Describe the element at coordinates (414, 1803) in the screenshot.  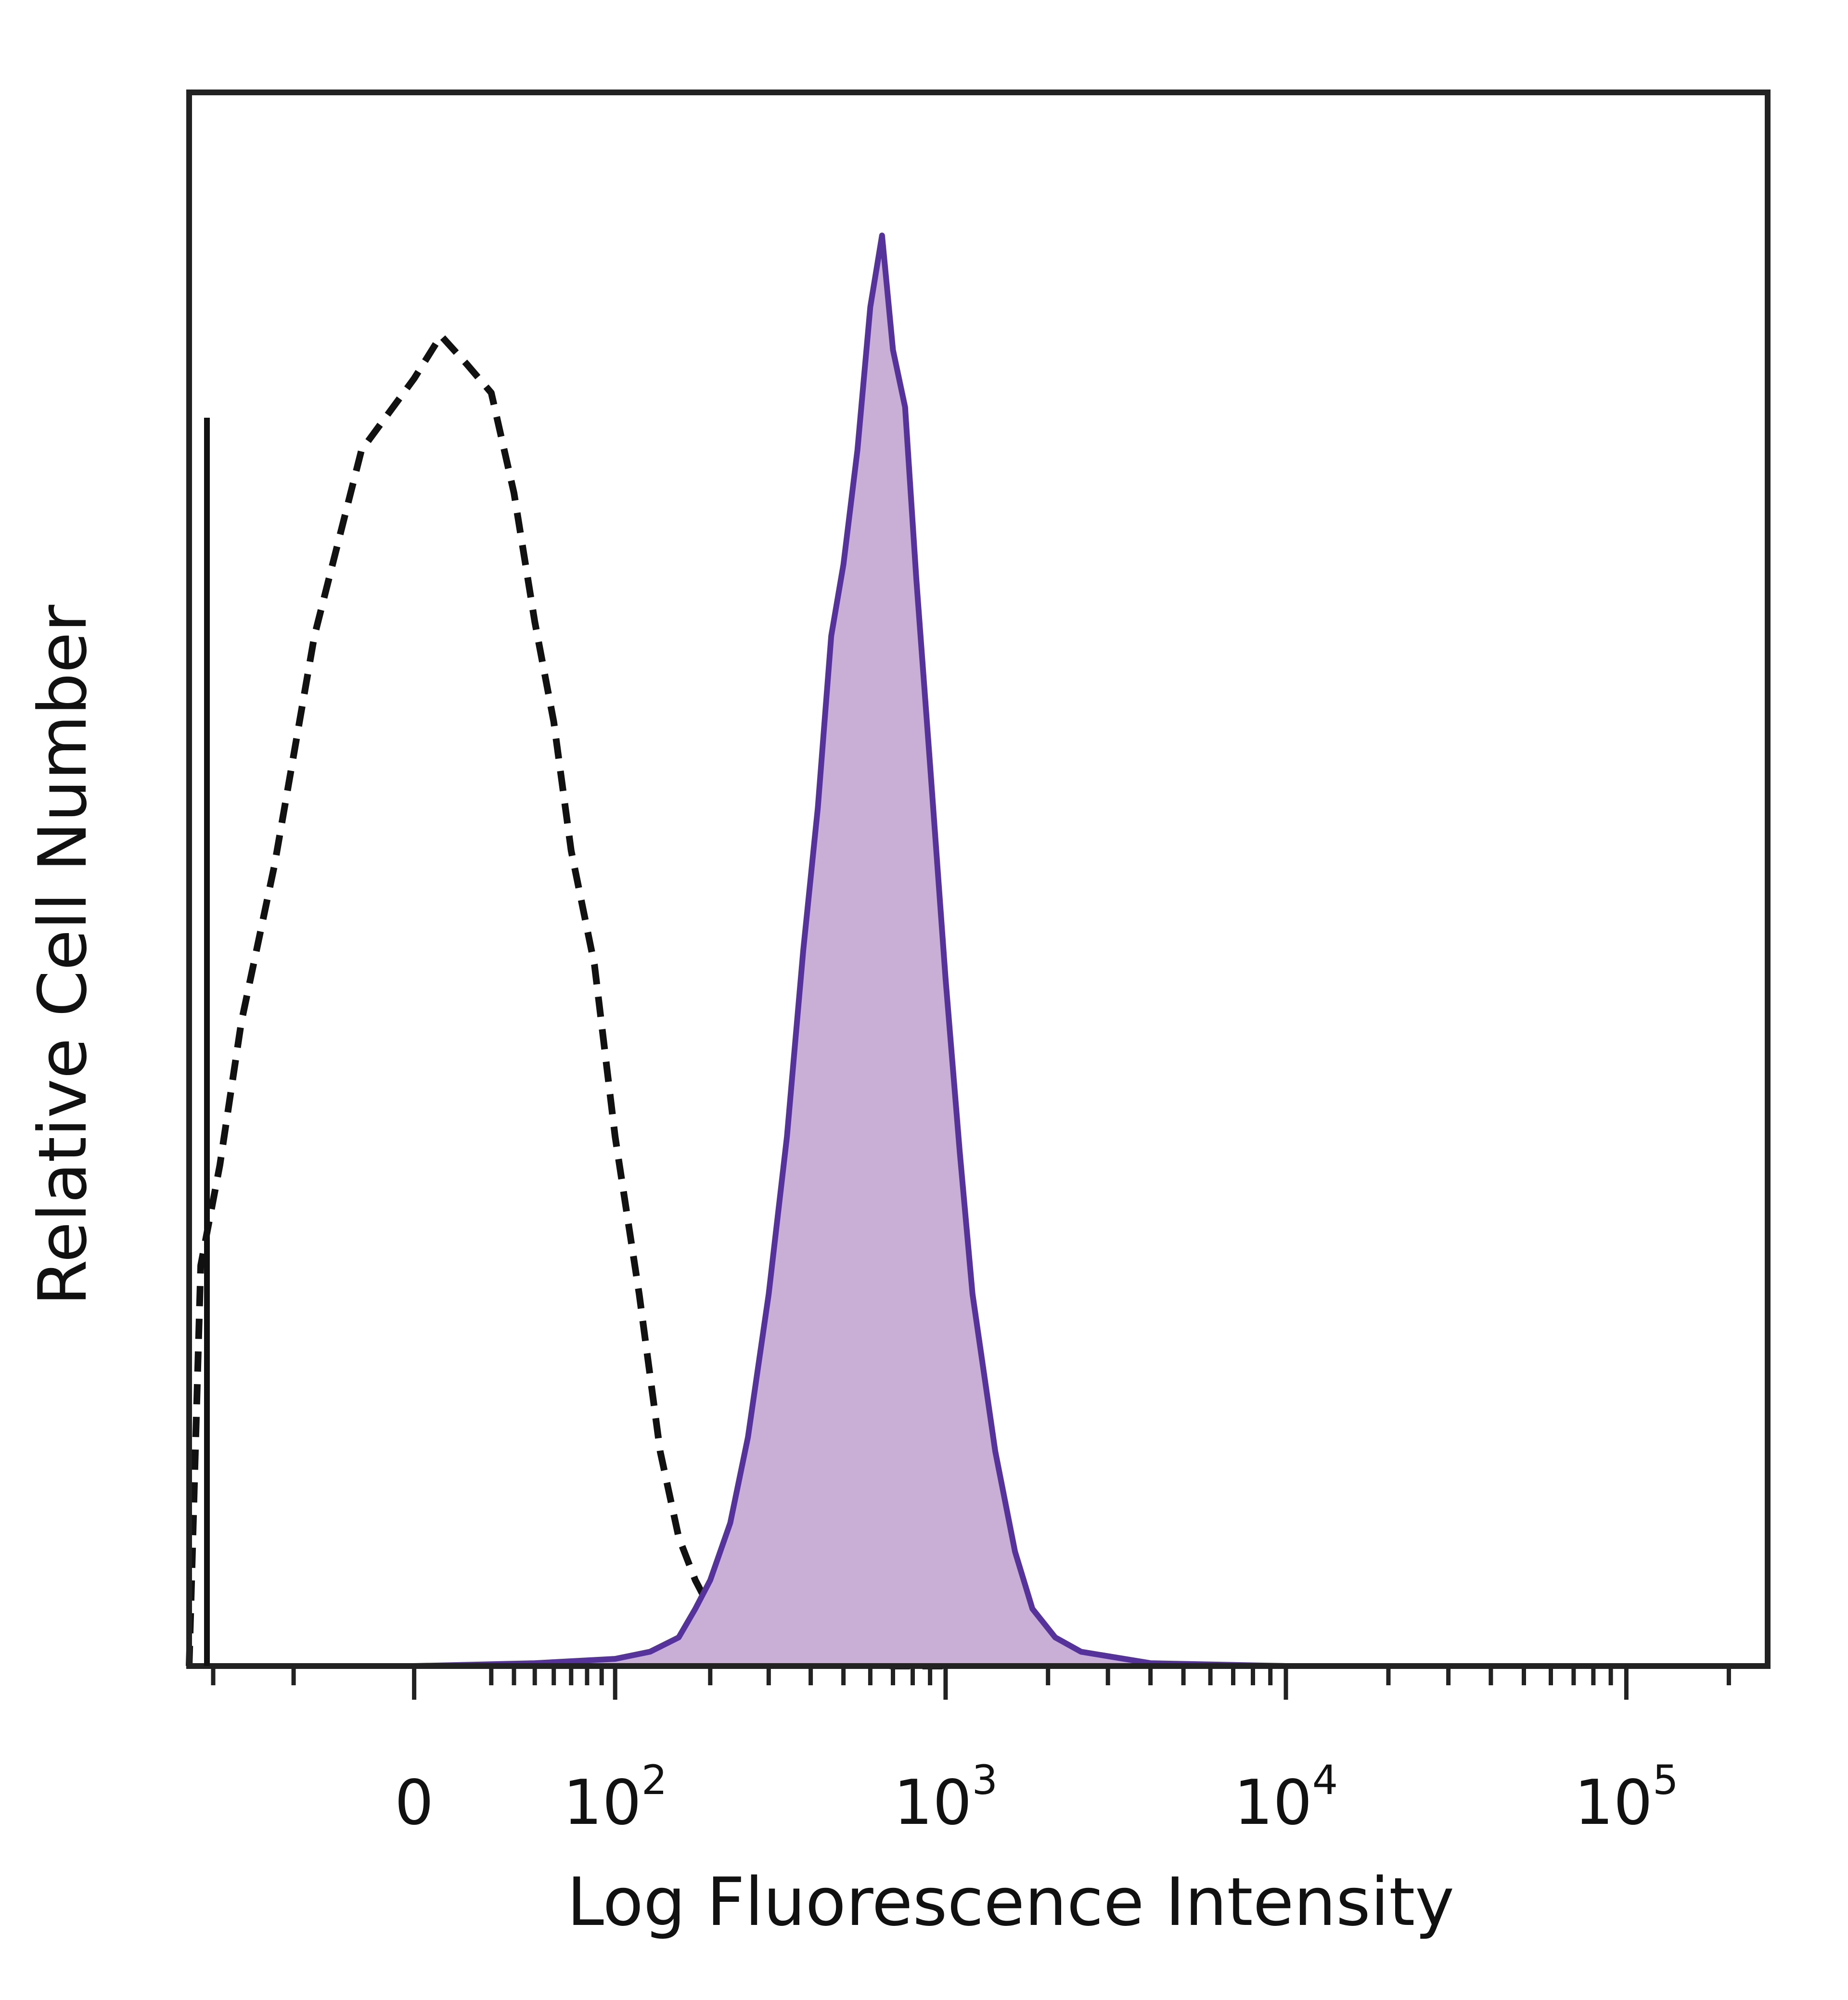
I see `x-tick-label-0: 0` at that location.